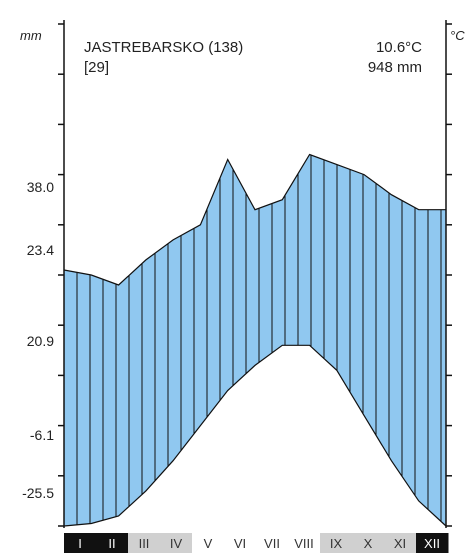  I want to click on right-axis-ticks, so click(449, 275).